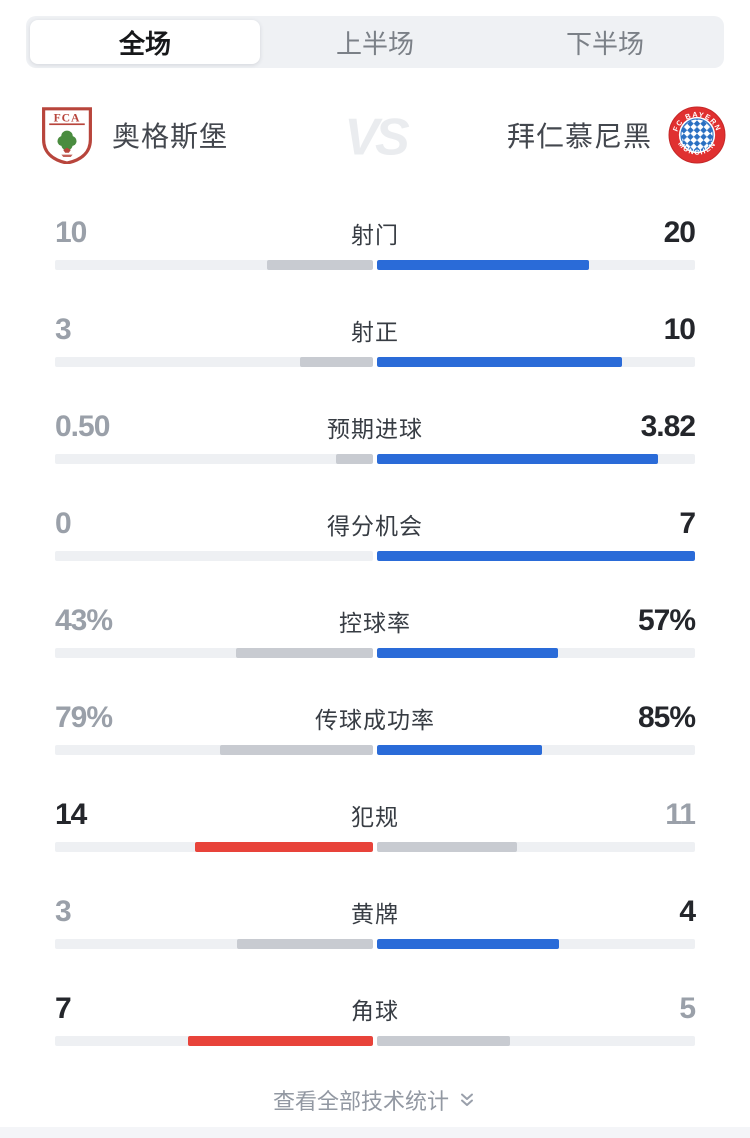 The image size is (750, 1138). I want to click on view-all-stats-link: 查看全部技术统计, so click(375, 1100).